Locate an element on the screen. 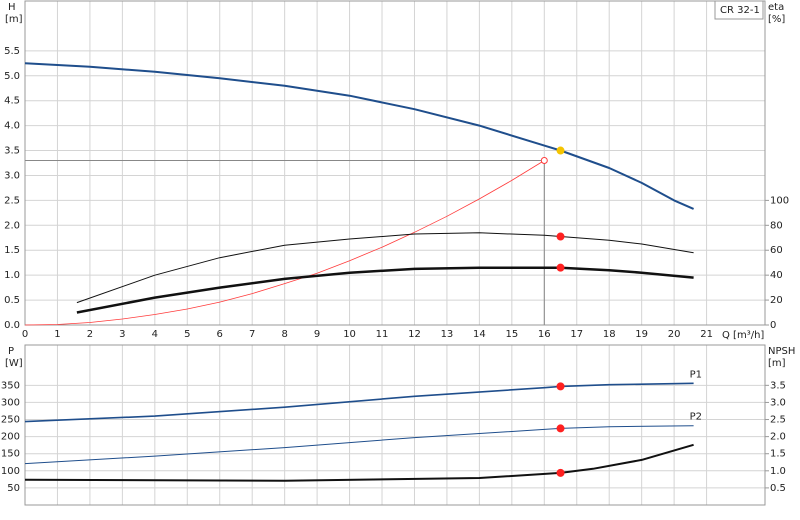  x-tick-label: 6 is located at coordinates (220, 334).